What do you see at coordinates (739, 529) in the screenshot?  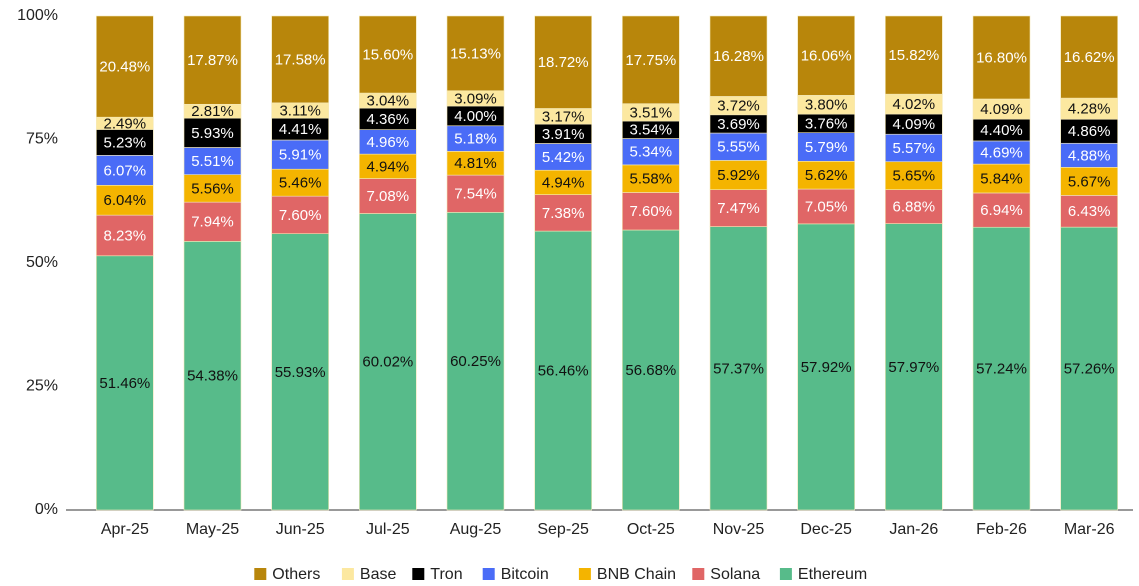 I see `x-tick-label: Nov-25` at bounding box center [739, 529].